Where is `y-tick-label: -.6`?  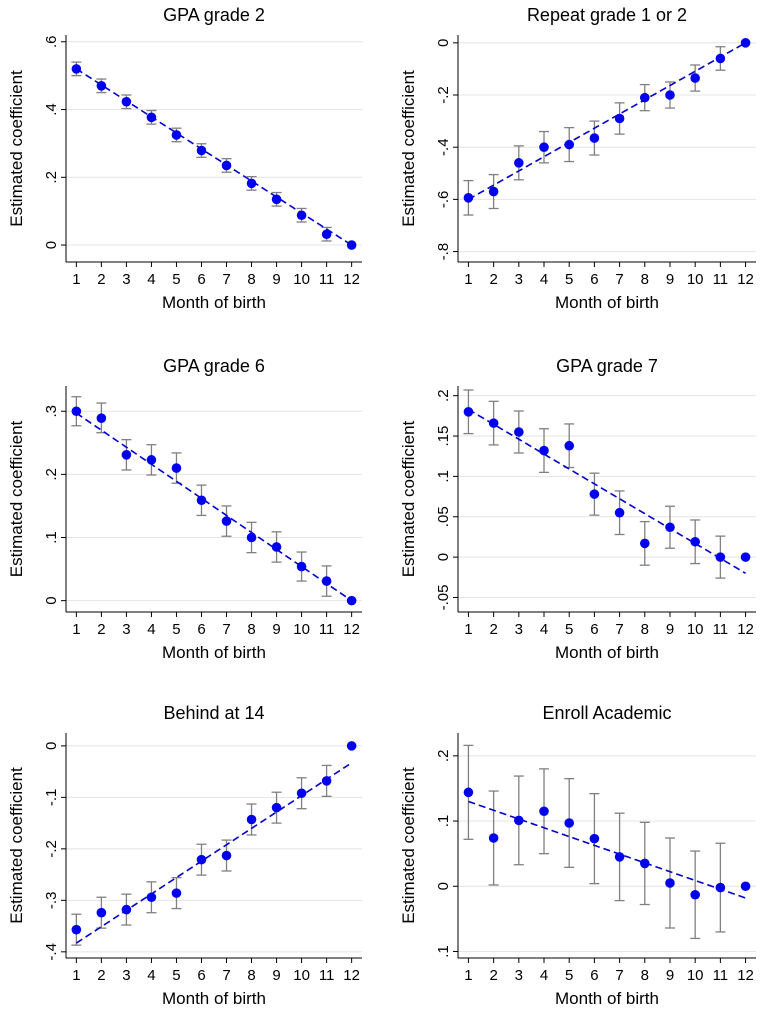
y-tick-label: -.6 is located at coordinates (443, 200).